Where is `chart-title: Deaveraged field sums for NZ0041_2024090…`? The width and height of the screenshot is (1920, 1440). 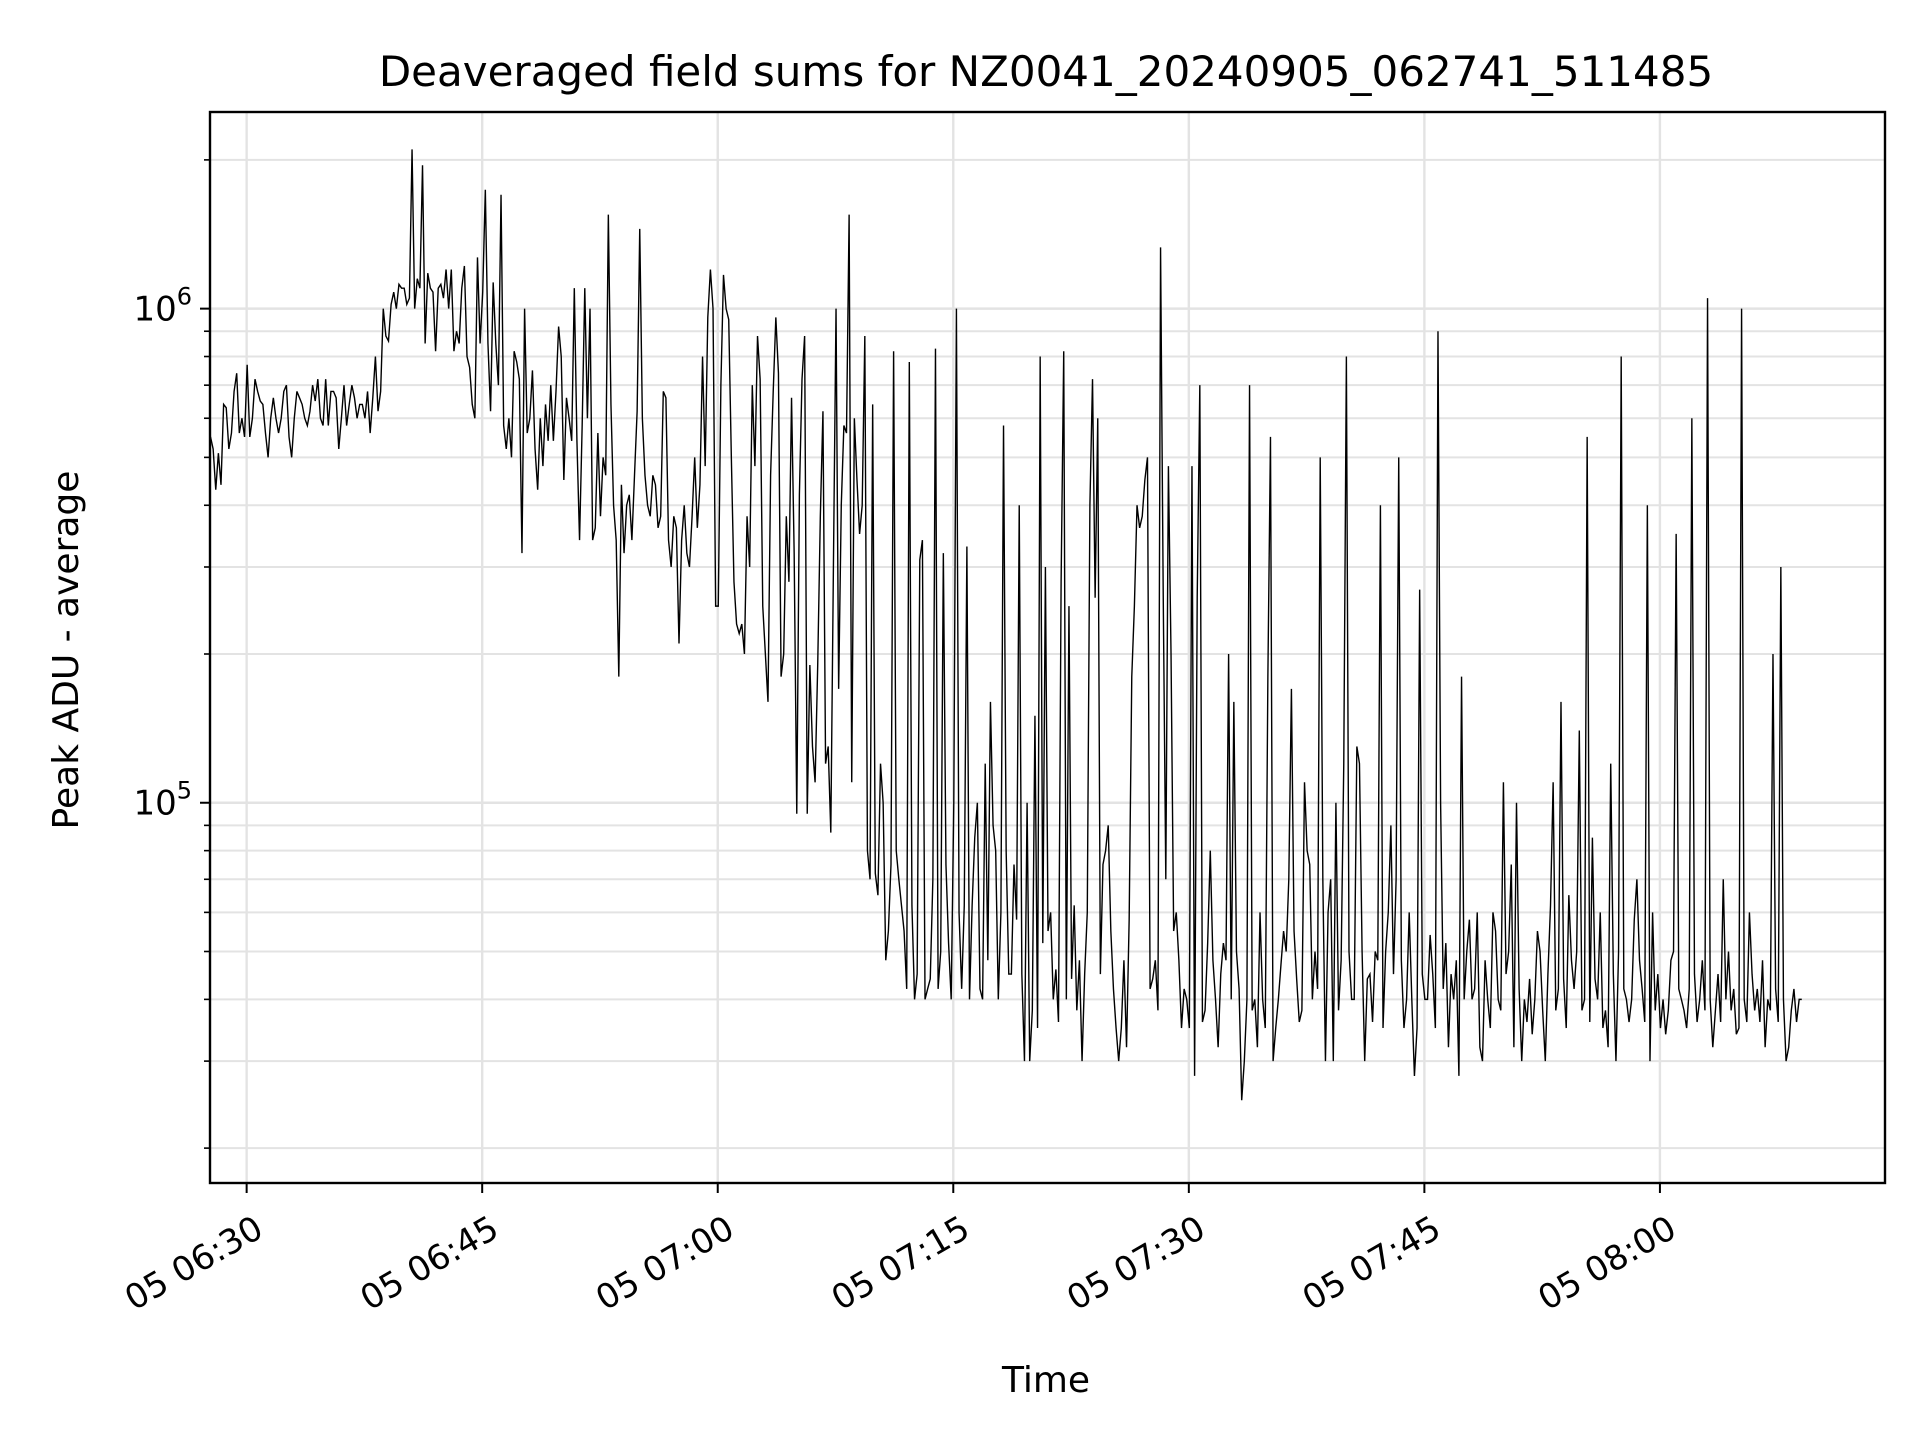 chart-title: Deaveraged field sums for NZ0041_2024090… is located at coordinates (1046, 71).